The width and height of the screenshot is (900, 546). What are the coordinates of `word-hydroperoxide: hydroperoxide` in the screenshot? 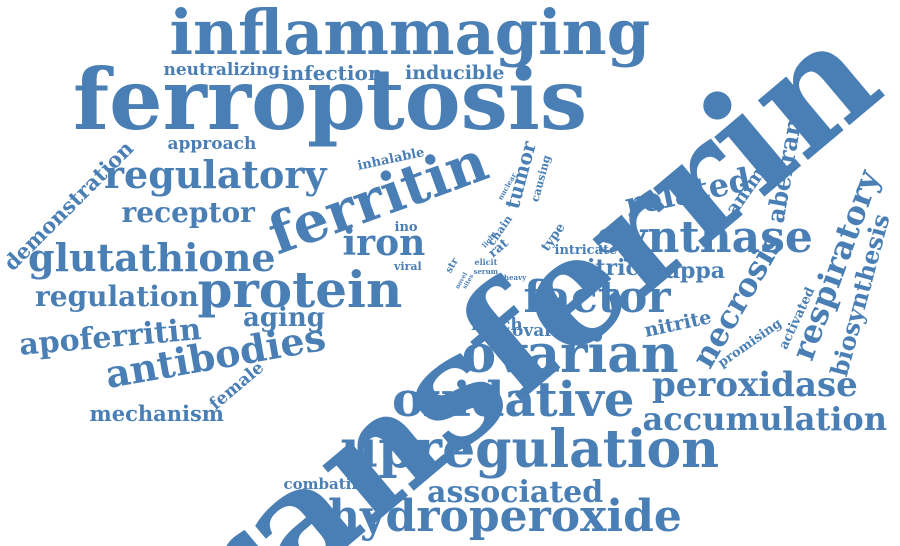 It's located at (505, 516).